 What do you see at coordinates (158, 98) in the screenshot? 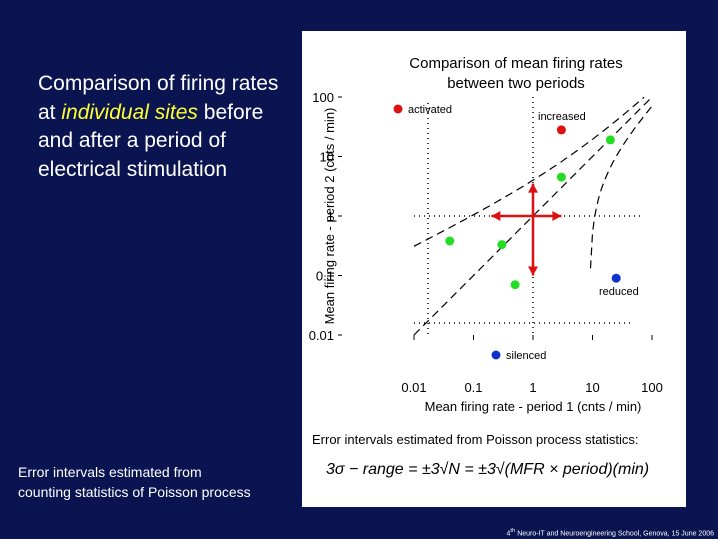
I see `slide-title-part1: Comparison of firing rates at` at bounding box center [158, 98].